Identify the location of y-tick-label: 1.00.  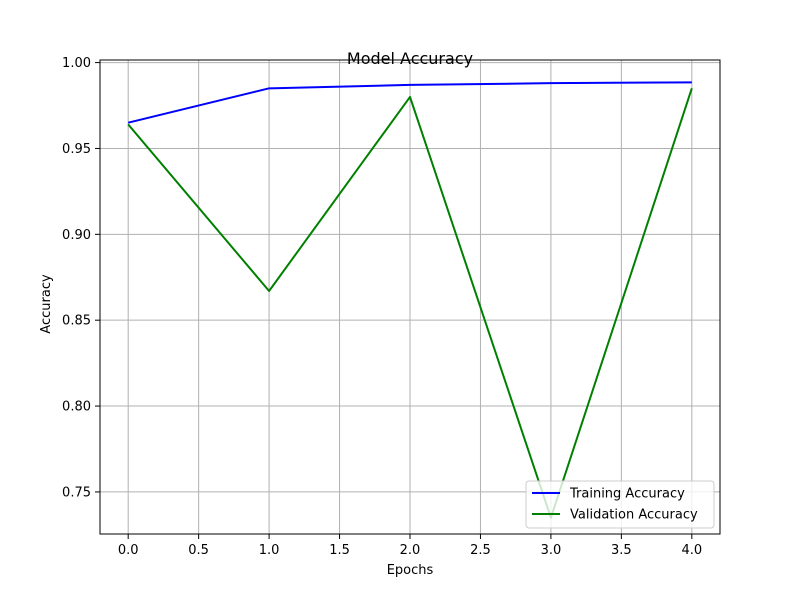
(76, 63).